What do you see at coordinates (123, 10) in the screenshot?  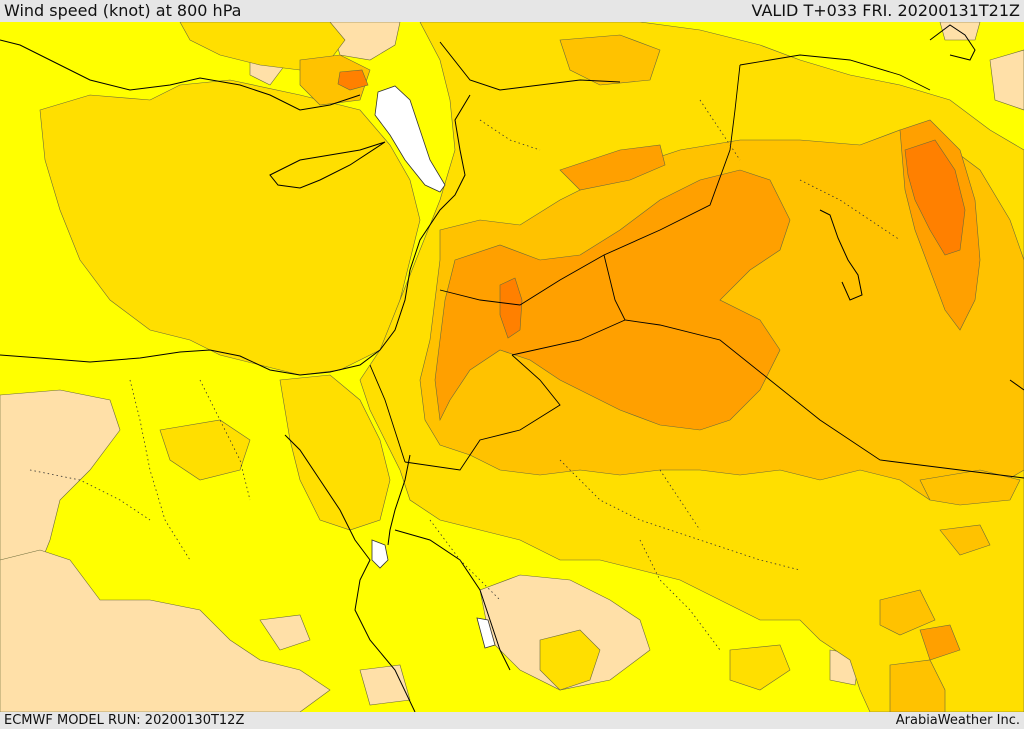 I see `map-title: Wind speed (knot) at 800 hPa` at bounding box center [123, 10].